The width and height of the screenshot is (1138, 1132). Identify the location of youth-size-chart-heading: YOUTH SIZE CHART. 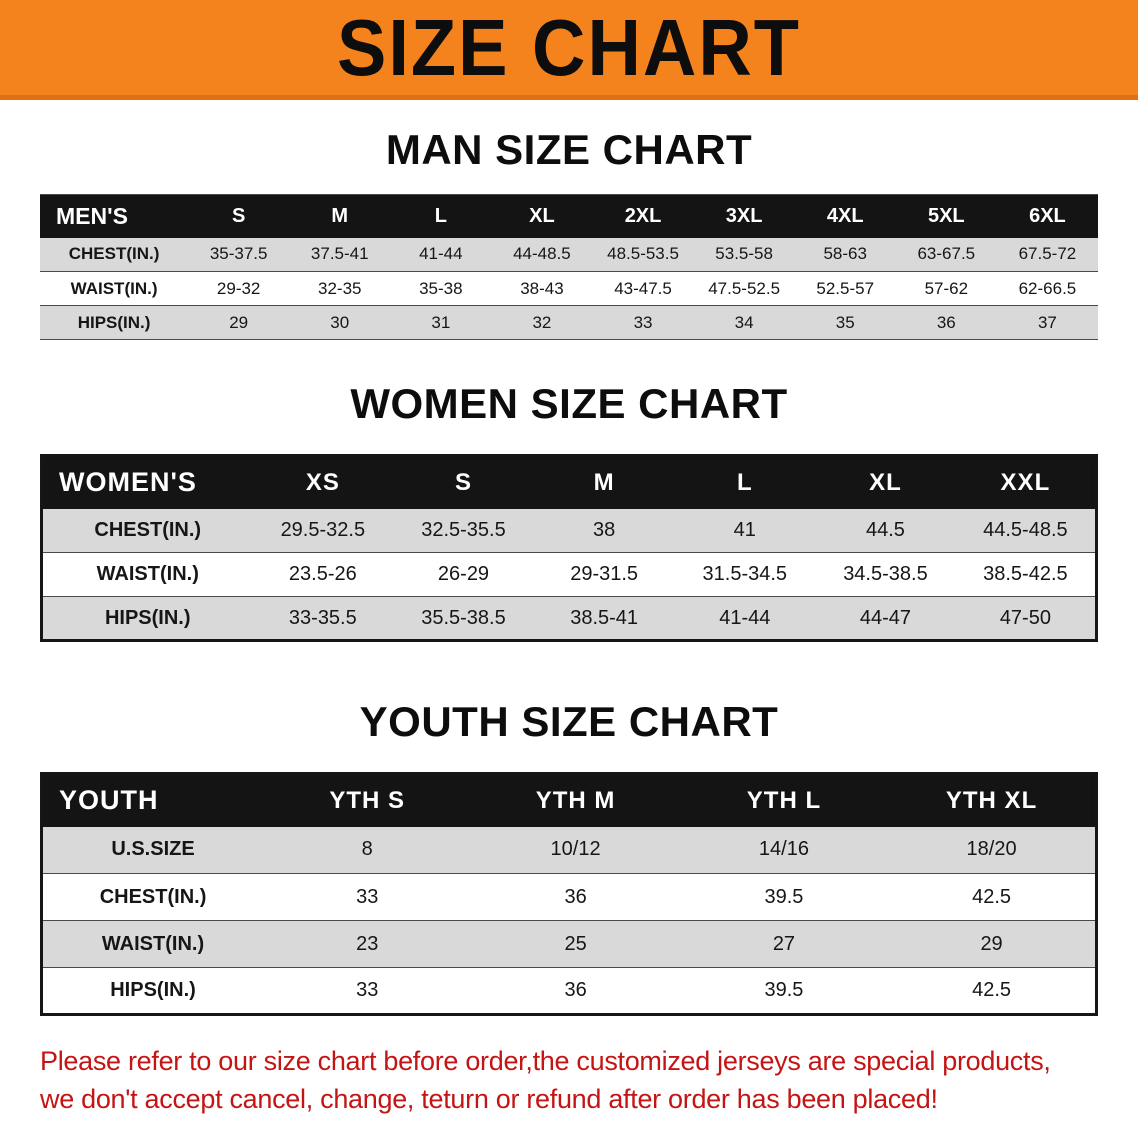
(569, 721).